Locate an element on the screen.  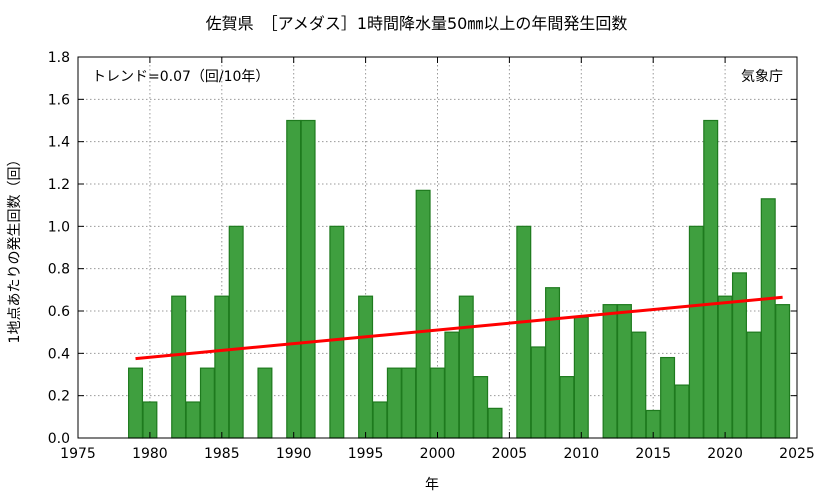
bar-1997 is located at coordinates (394, 403).